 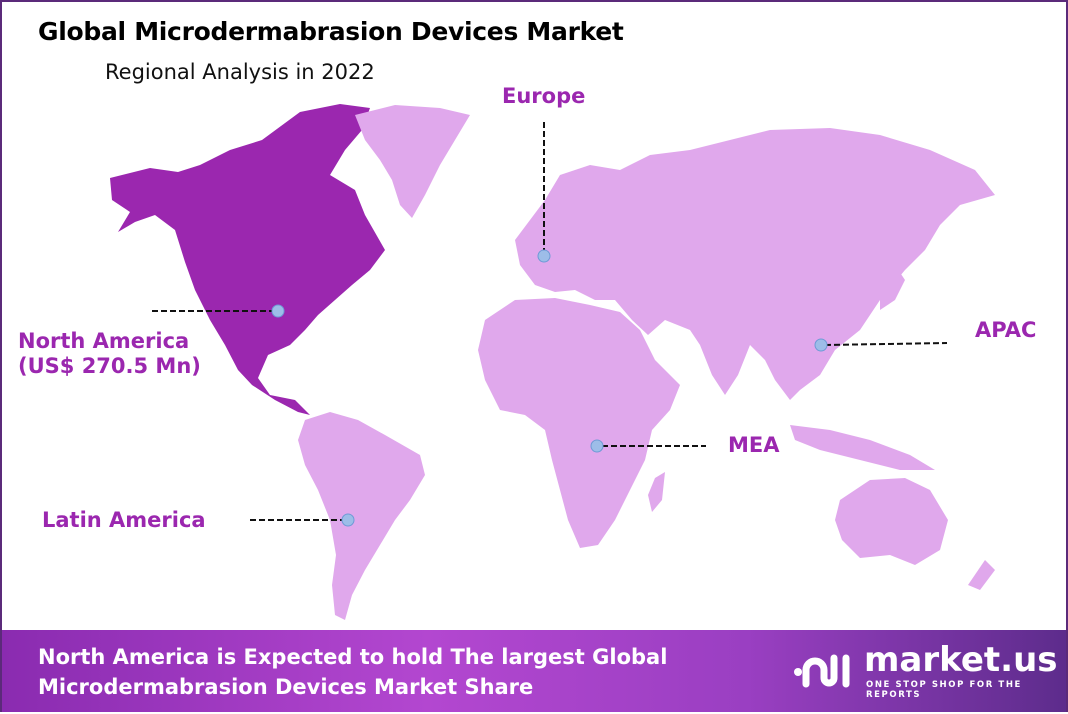 What do you see at coordinates (579, 423) in the screenshot?
I see `region-mea` at bounding box center [579, 423].